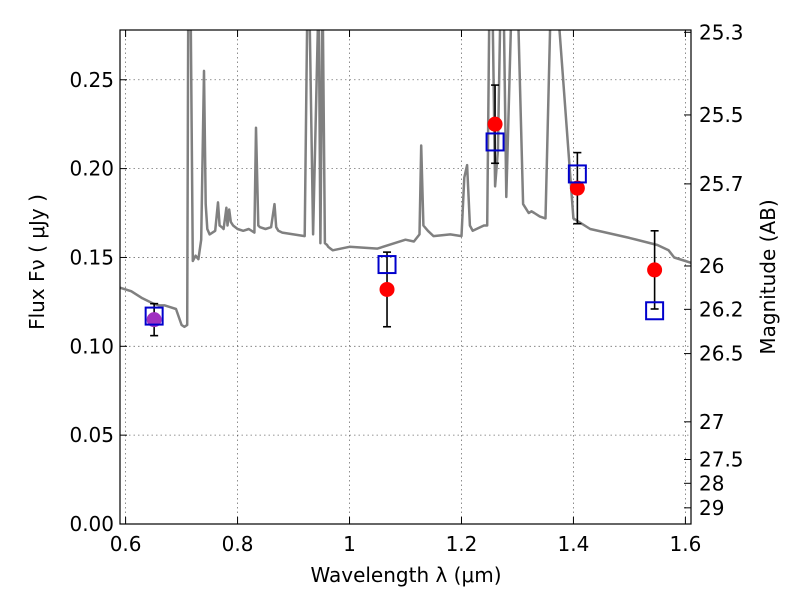 Image resolution: width=800 pixels, height=600 pixels. Describe the element at coordinates (721, 354) in the screenshot. I see `mag-tick-label: 26.5` at that location.